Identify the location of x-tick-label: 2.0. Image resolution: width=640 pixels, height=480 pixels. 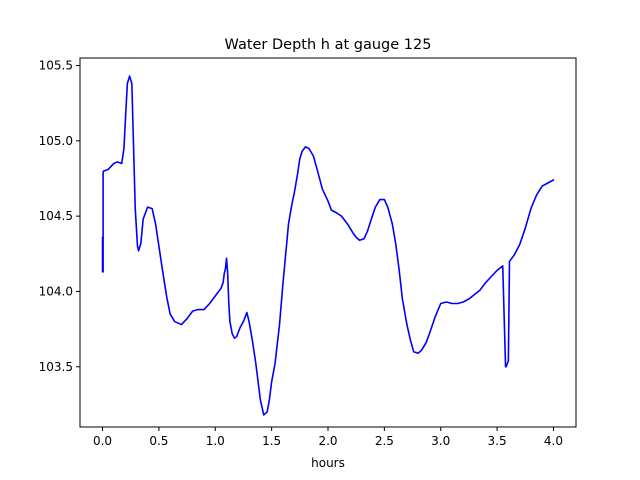
(327, 441).